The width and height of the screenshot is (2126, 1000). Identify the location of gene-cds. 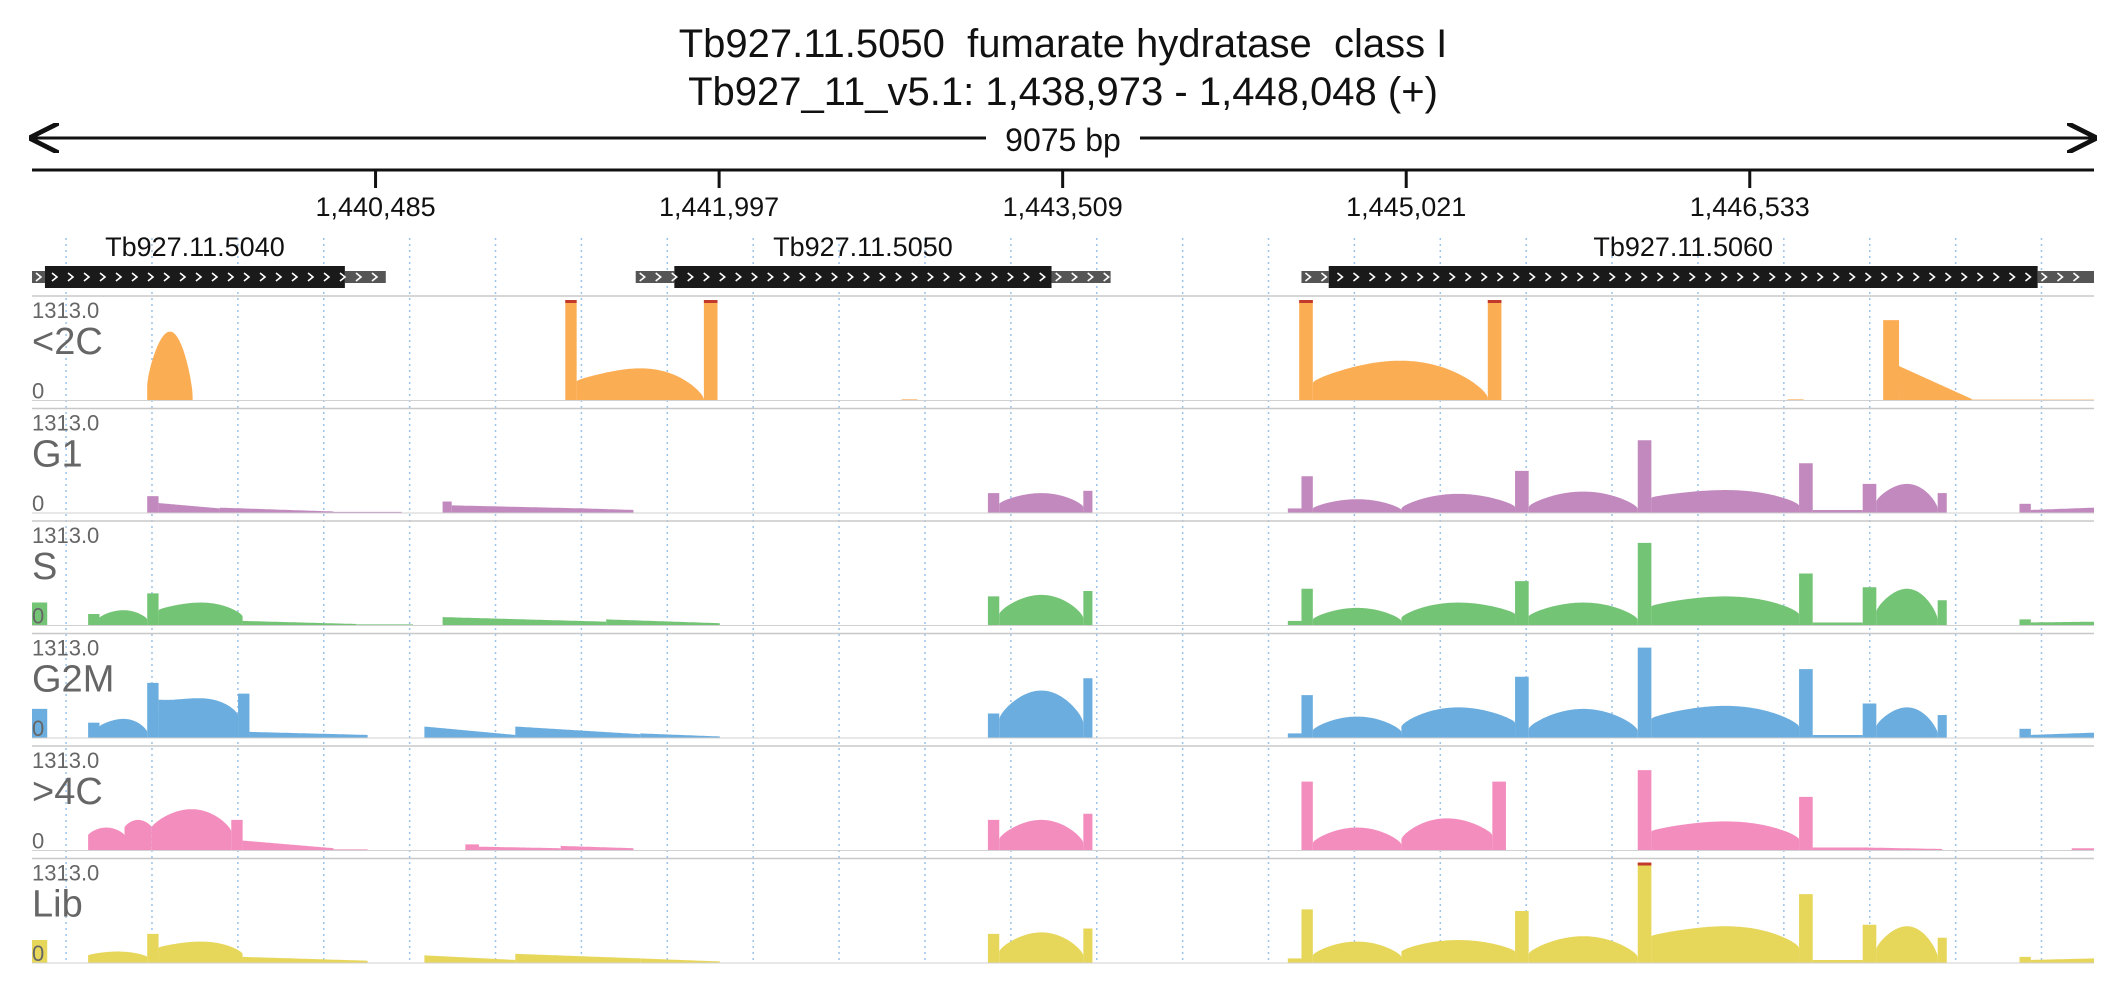
(863, 277).